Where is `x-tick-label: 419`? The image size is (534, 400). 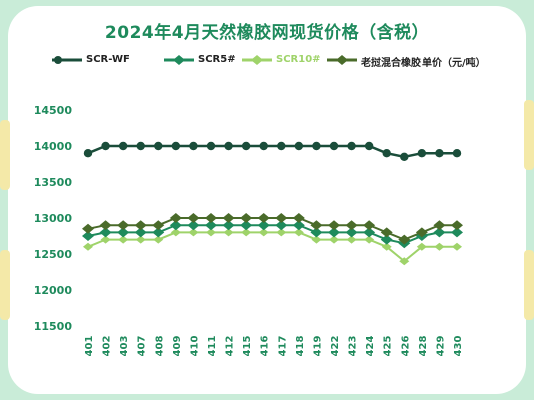 x-tick-label: 419 is located at coordinates (317, 346).